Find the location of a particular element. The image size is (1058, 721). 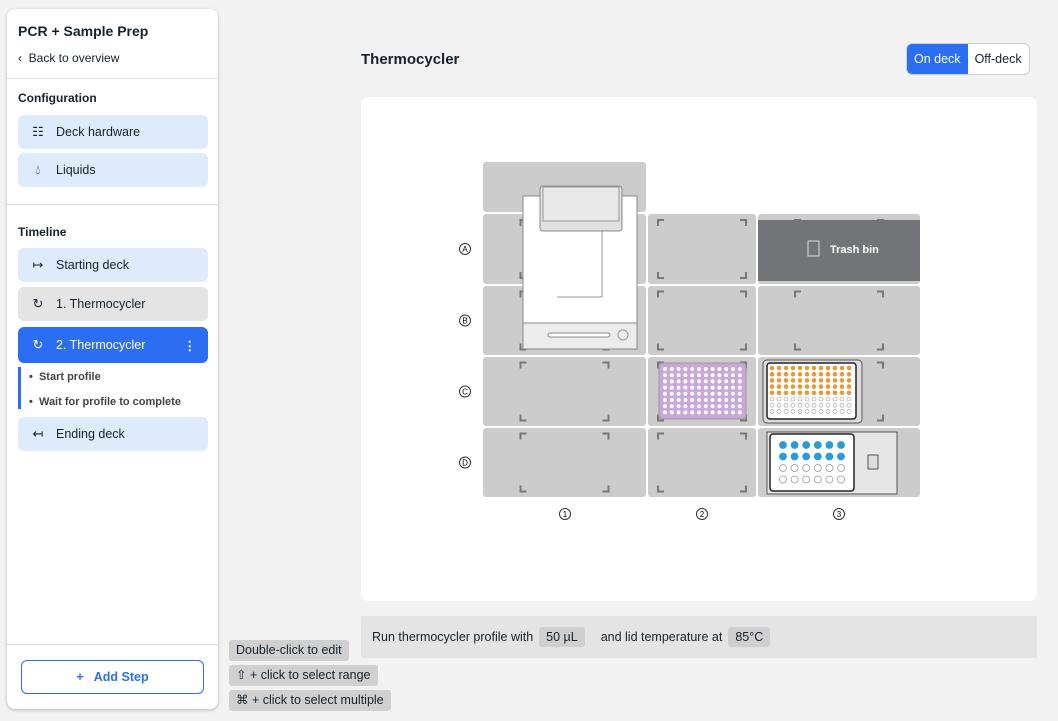

back-to-overview-link: ‹ Back to overview is located at coordinates (69, 58).